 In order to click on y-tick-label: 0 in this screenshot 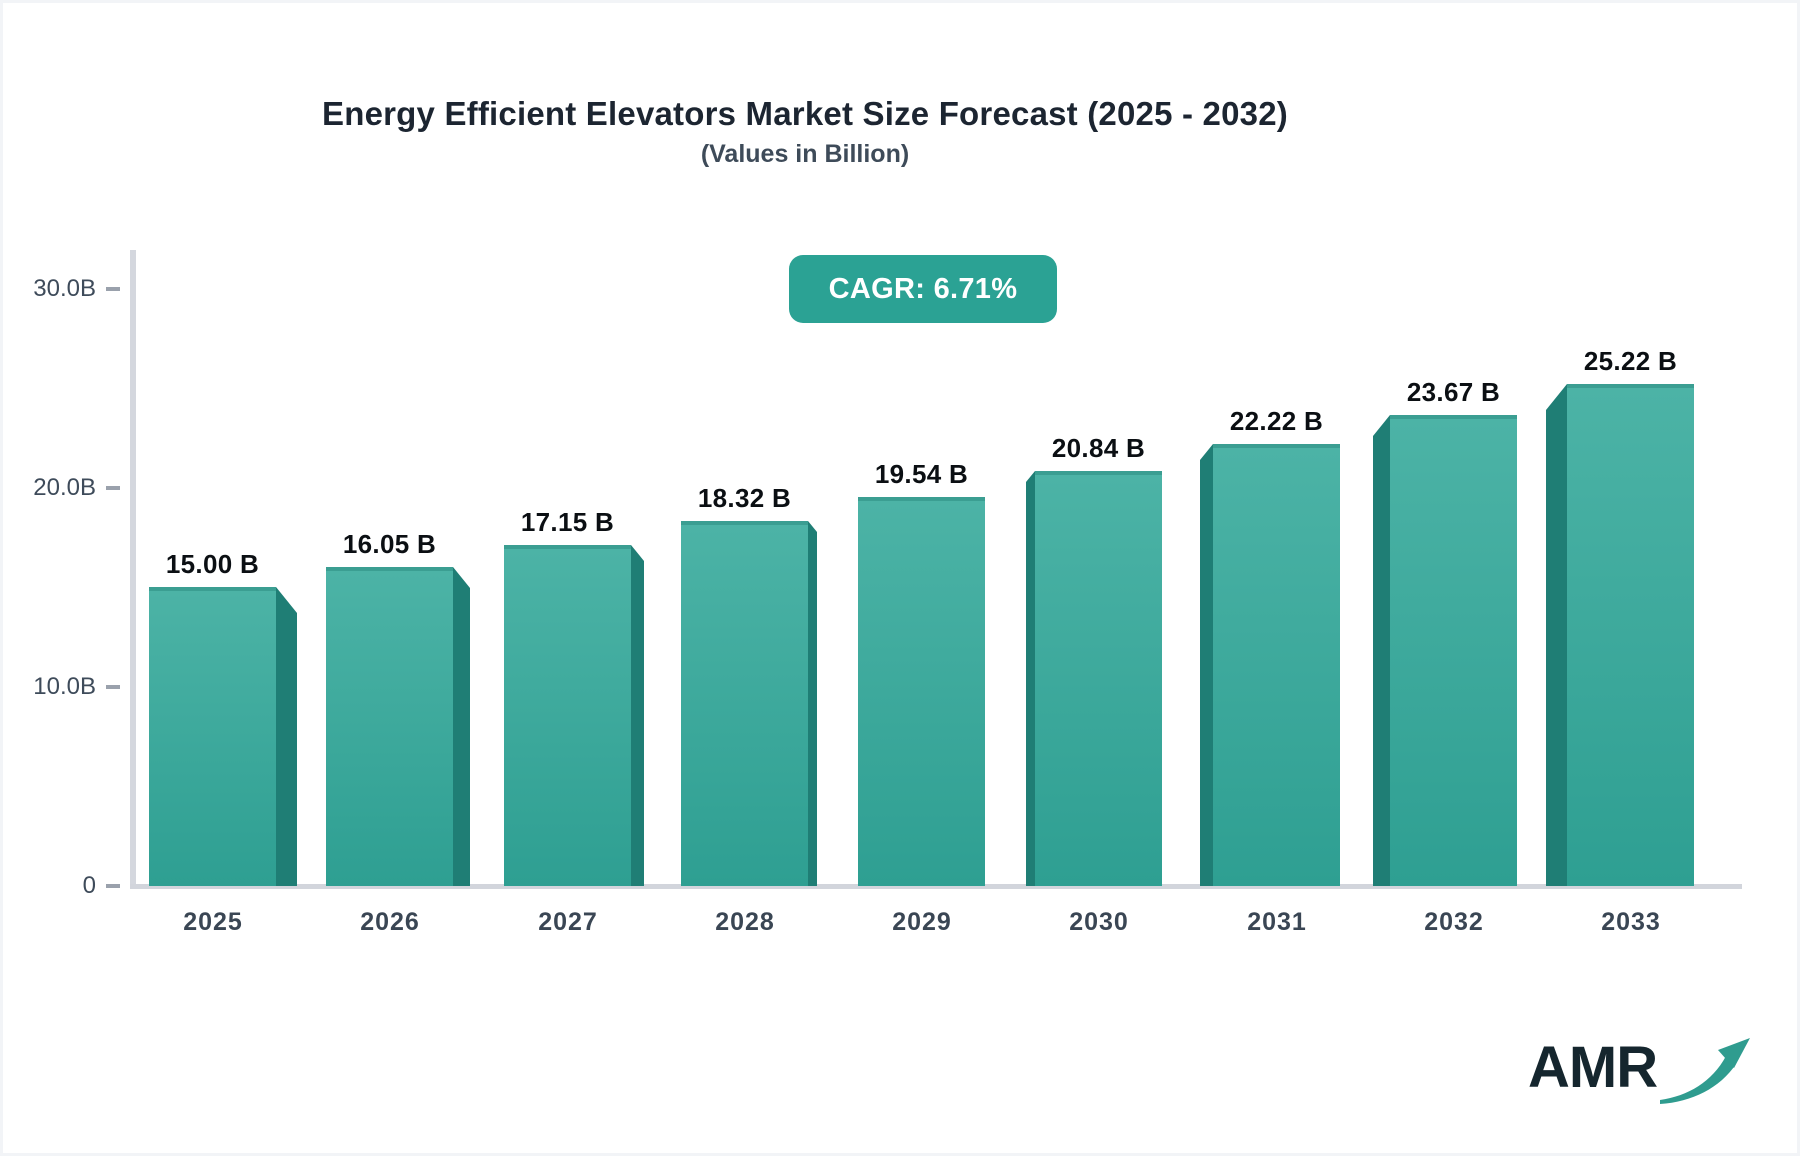, I will do `click(89, 885)`.